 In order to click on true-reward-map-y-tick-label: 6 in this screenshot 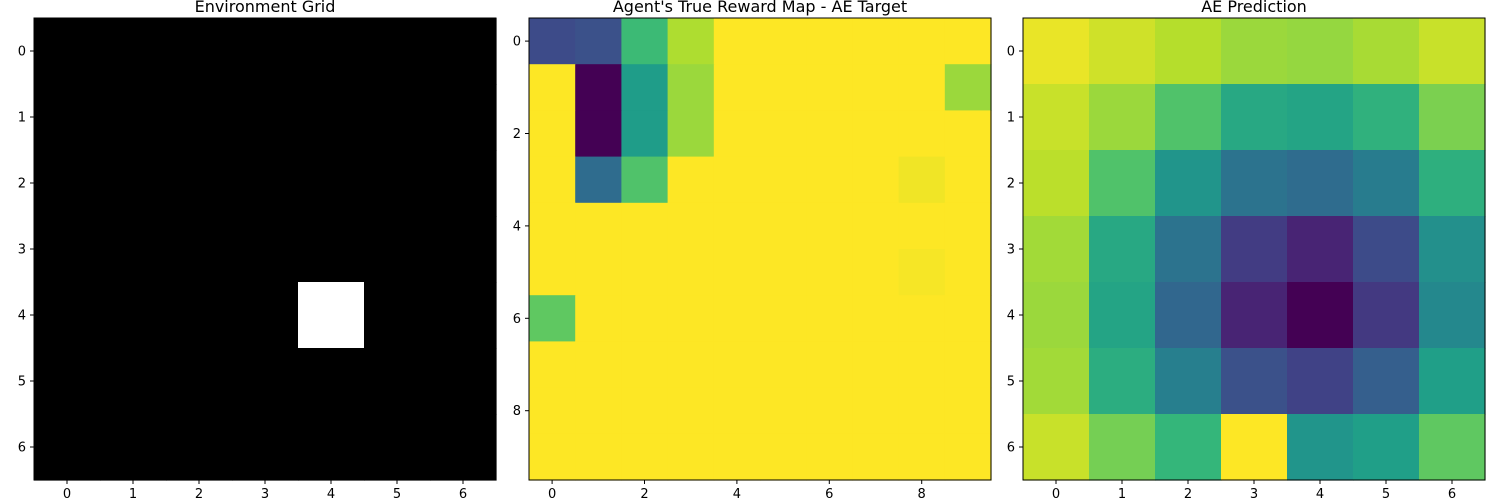, I will do `click(517, 319)`.